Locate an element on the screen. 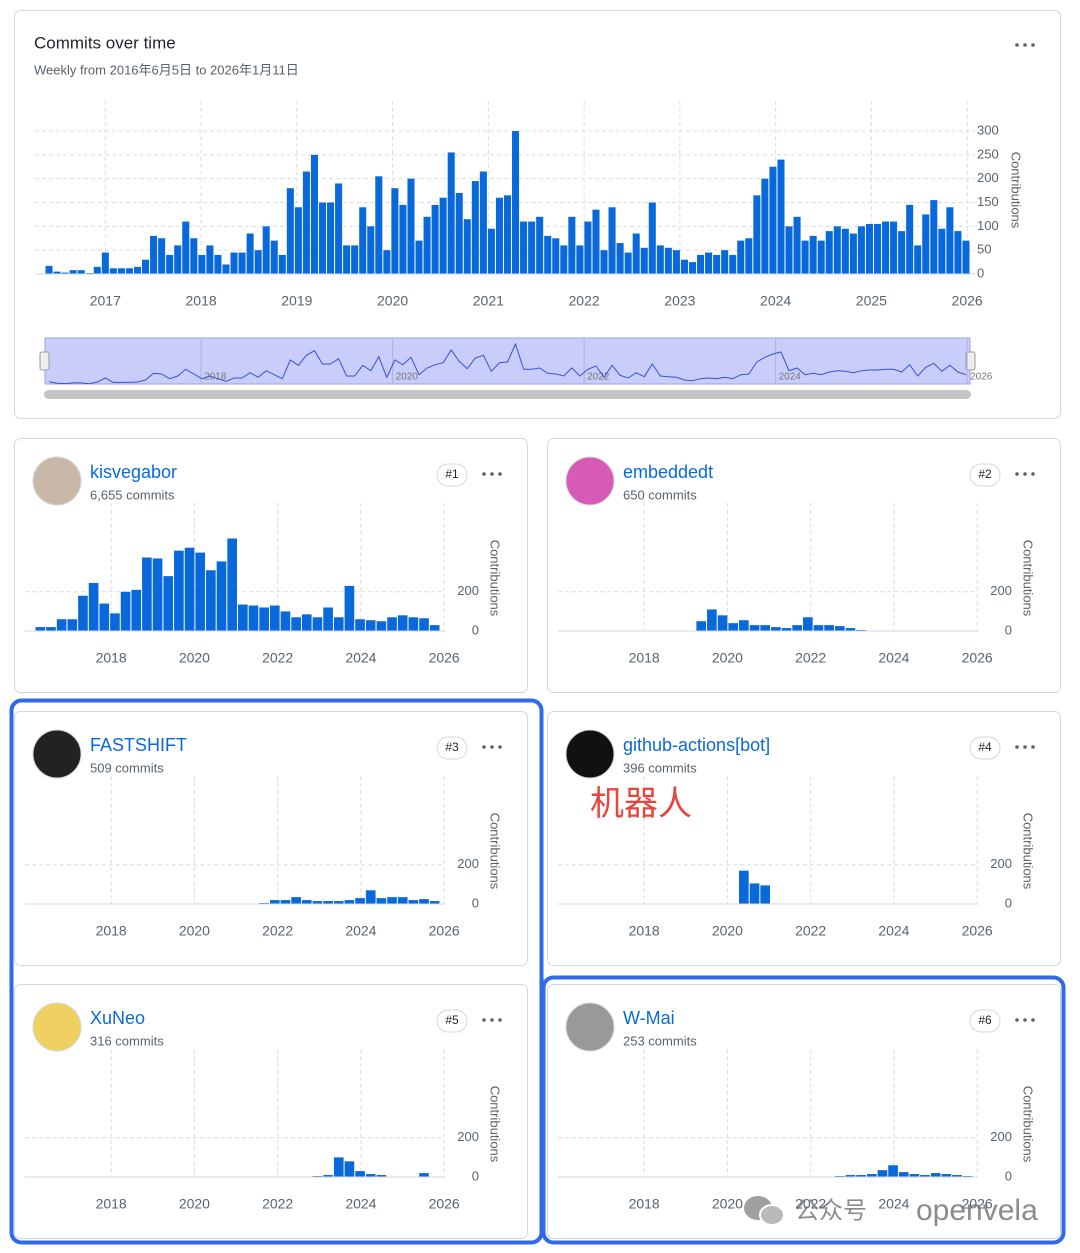  x-tick-label: 2021 is located at coordinates (488, 301).